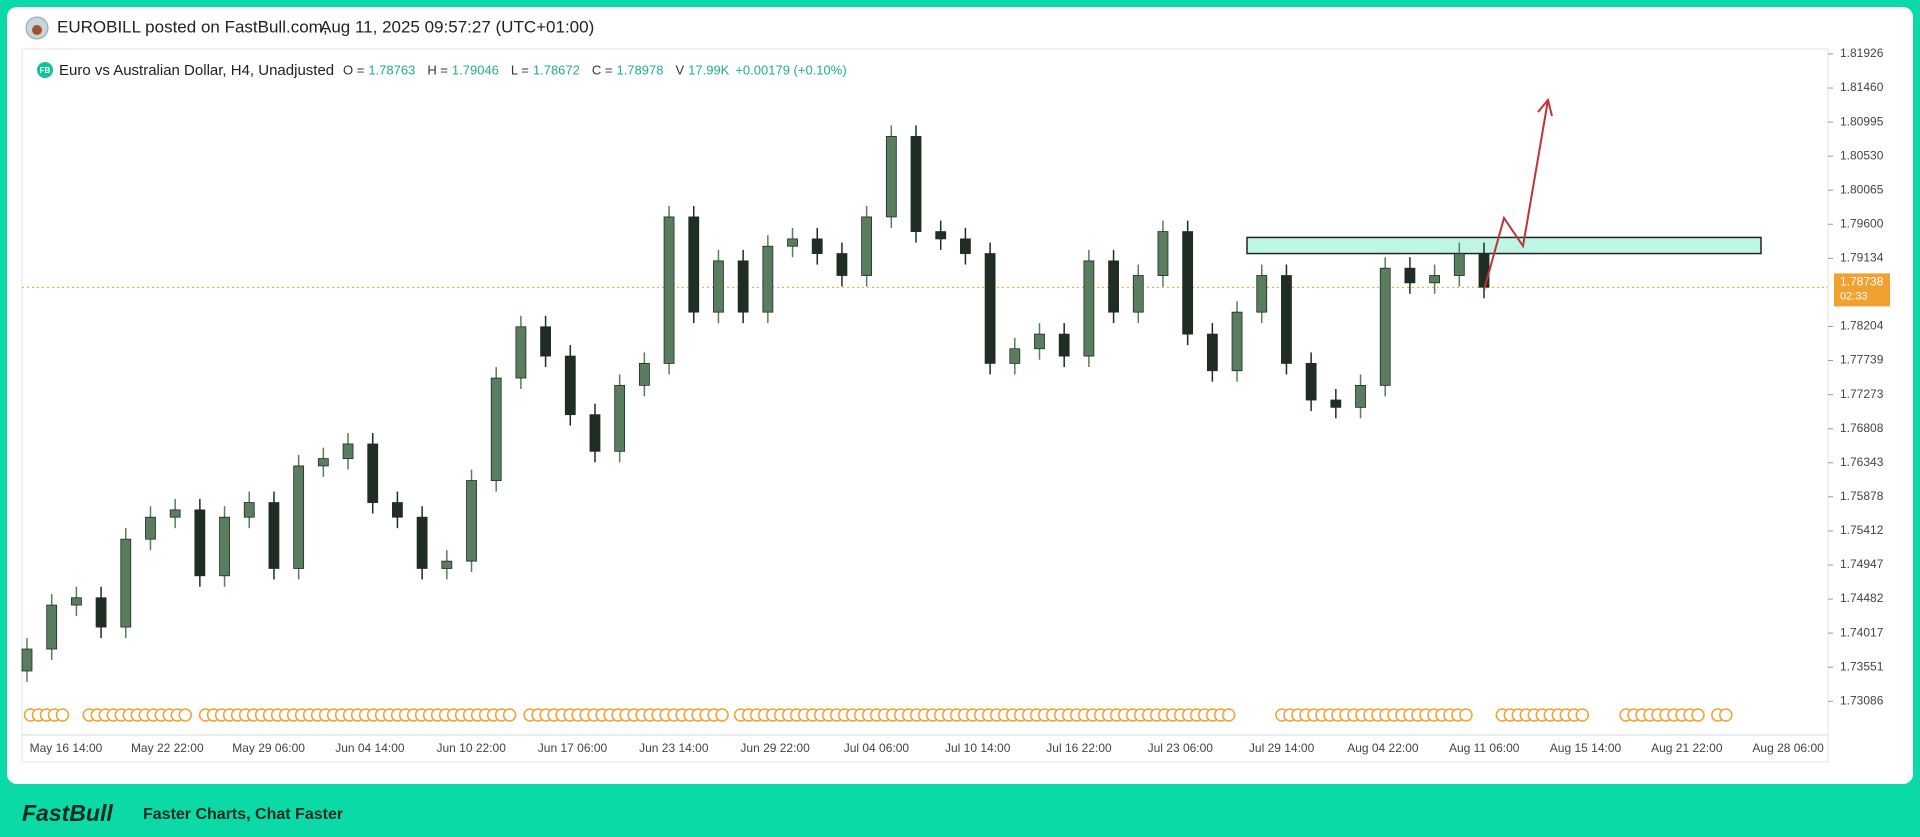 The height and width of the screenshot is (837, 1920). What do you see at coordinates (1862, 462) in the screenshot?
I see `y-tick-label: 1.76343` at bounding box center [1862, 462].